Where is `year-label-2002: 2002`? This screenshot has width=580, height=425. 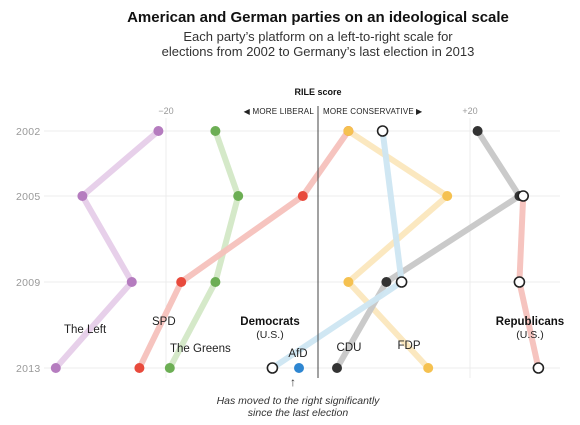 year-label-2002: 2002 is located at coordinates (28, 132).